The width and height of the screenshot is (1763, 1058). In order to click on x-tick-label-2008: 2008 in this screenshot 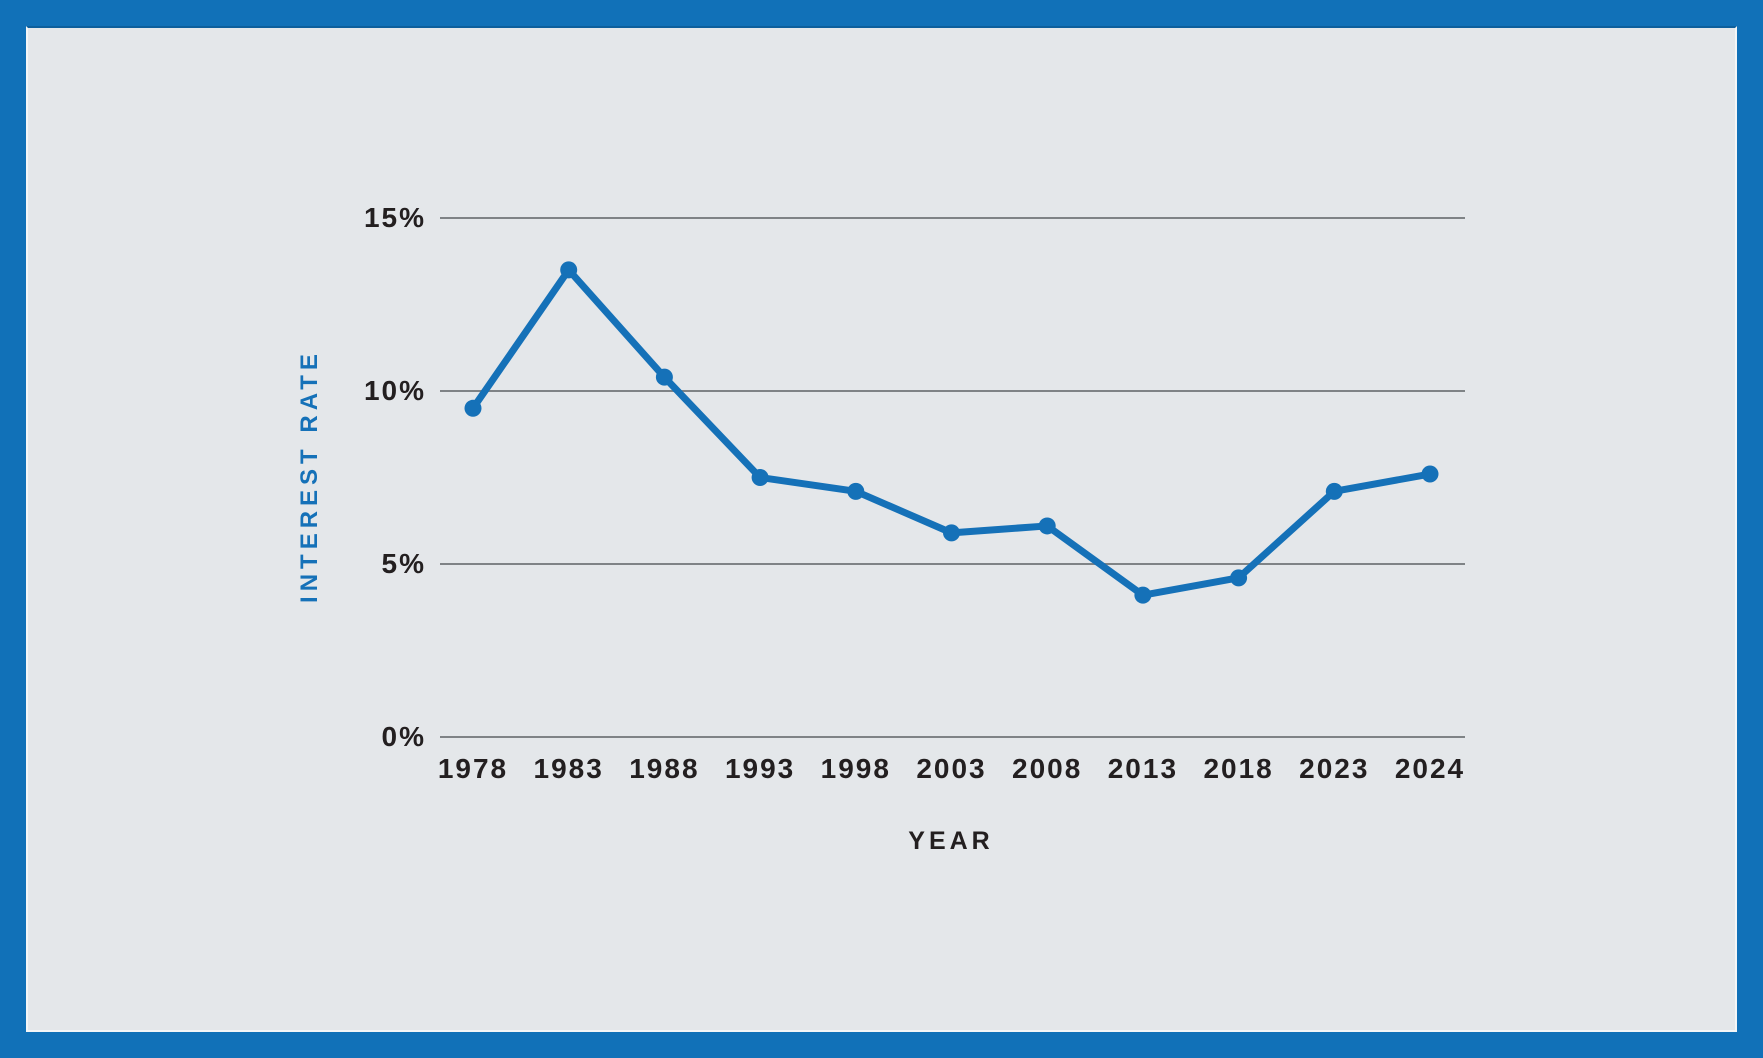, I will do `click(1047, 768)`.